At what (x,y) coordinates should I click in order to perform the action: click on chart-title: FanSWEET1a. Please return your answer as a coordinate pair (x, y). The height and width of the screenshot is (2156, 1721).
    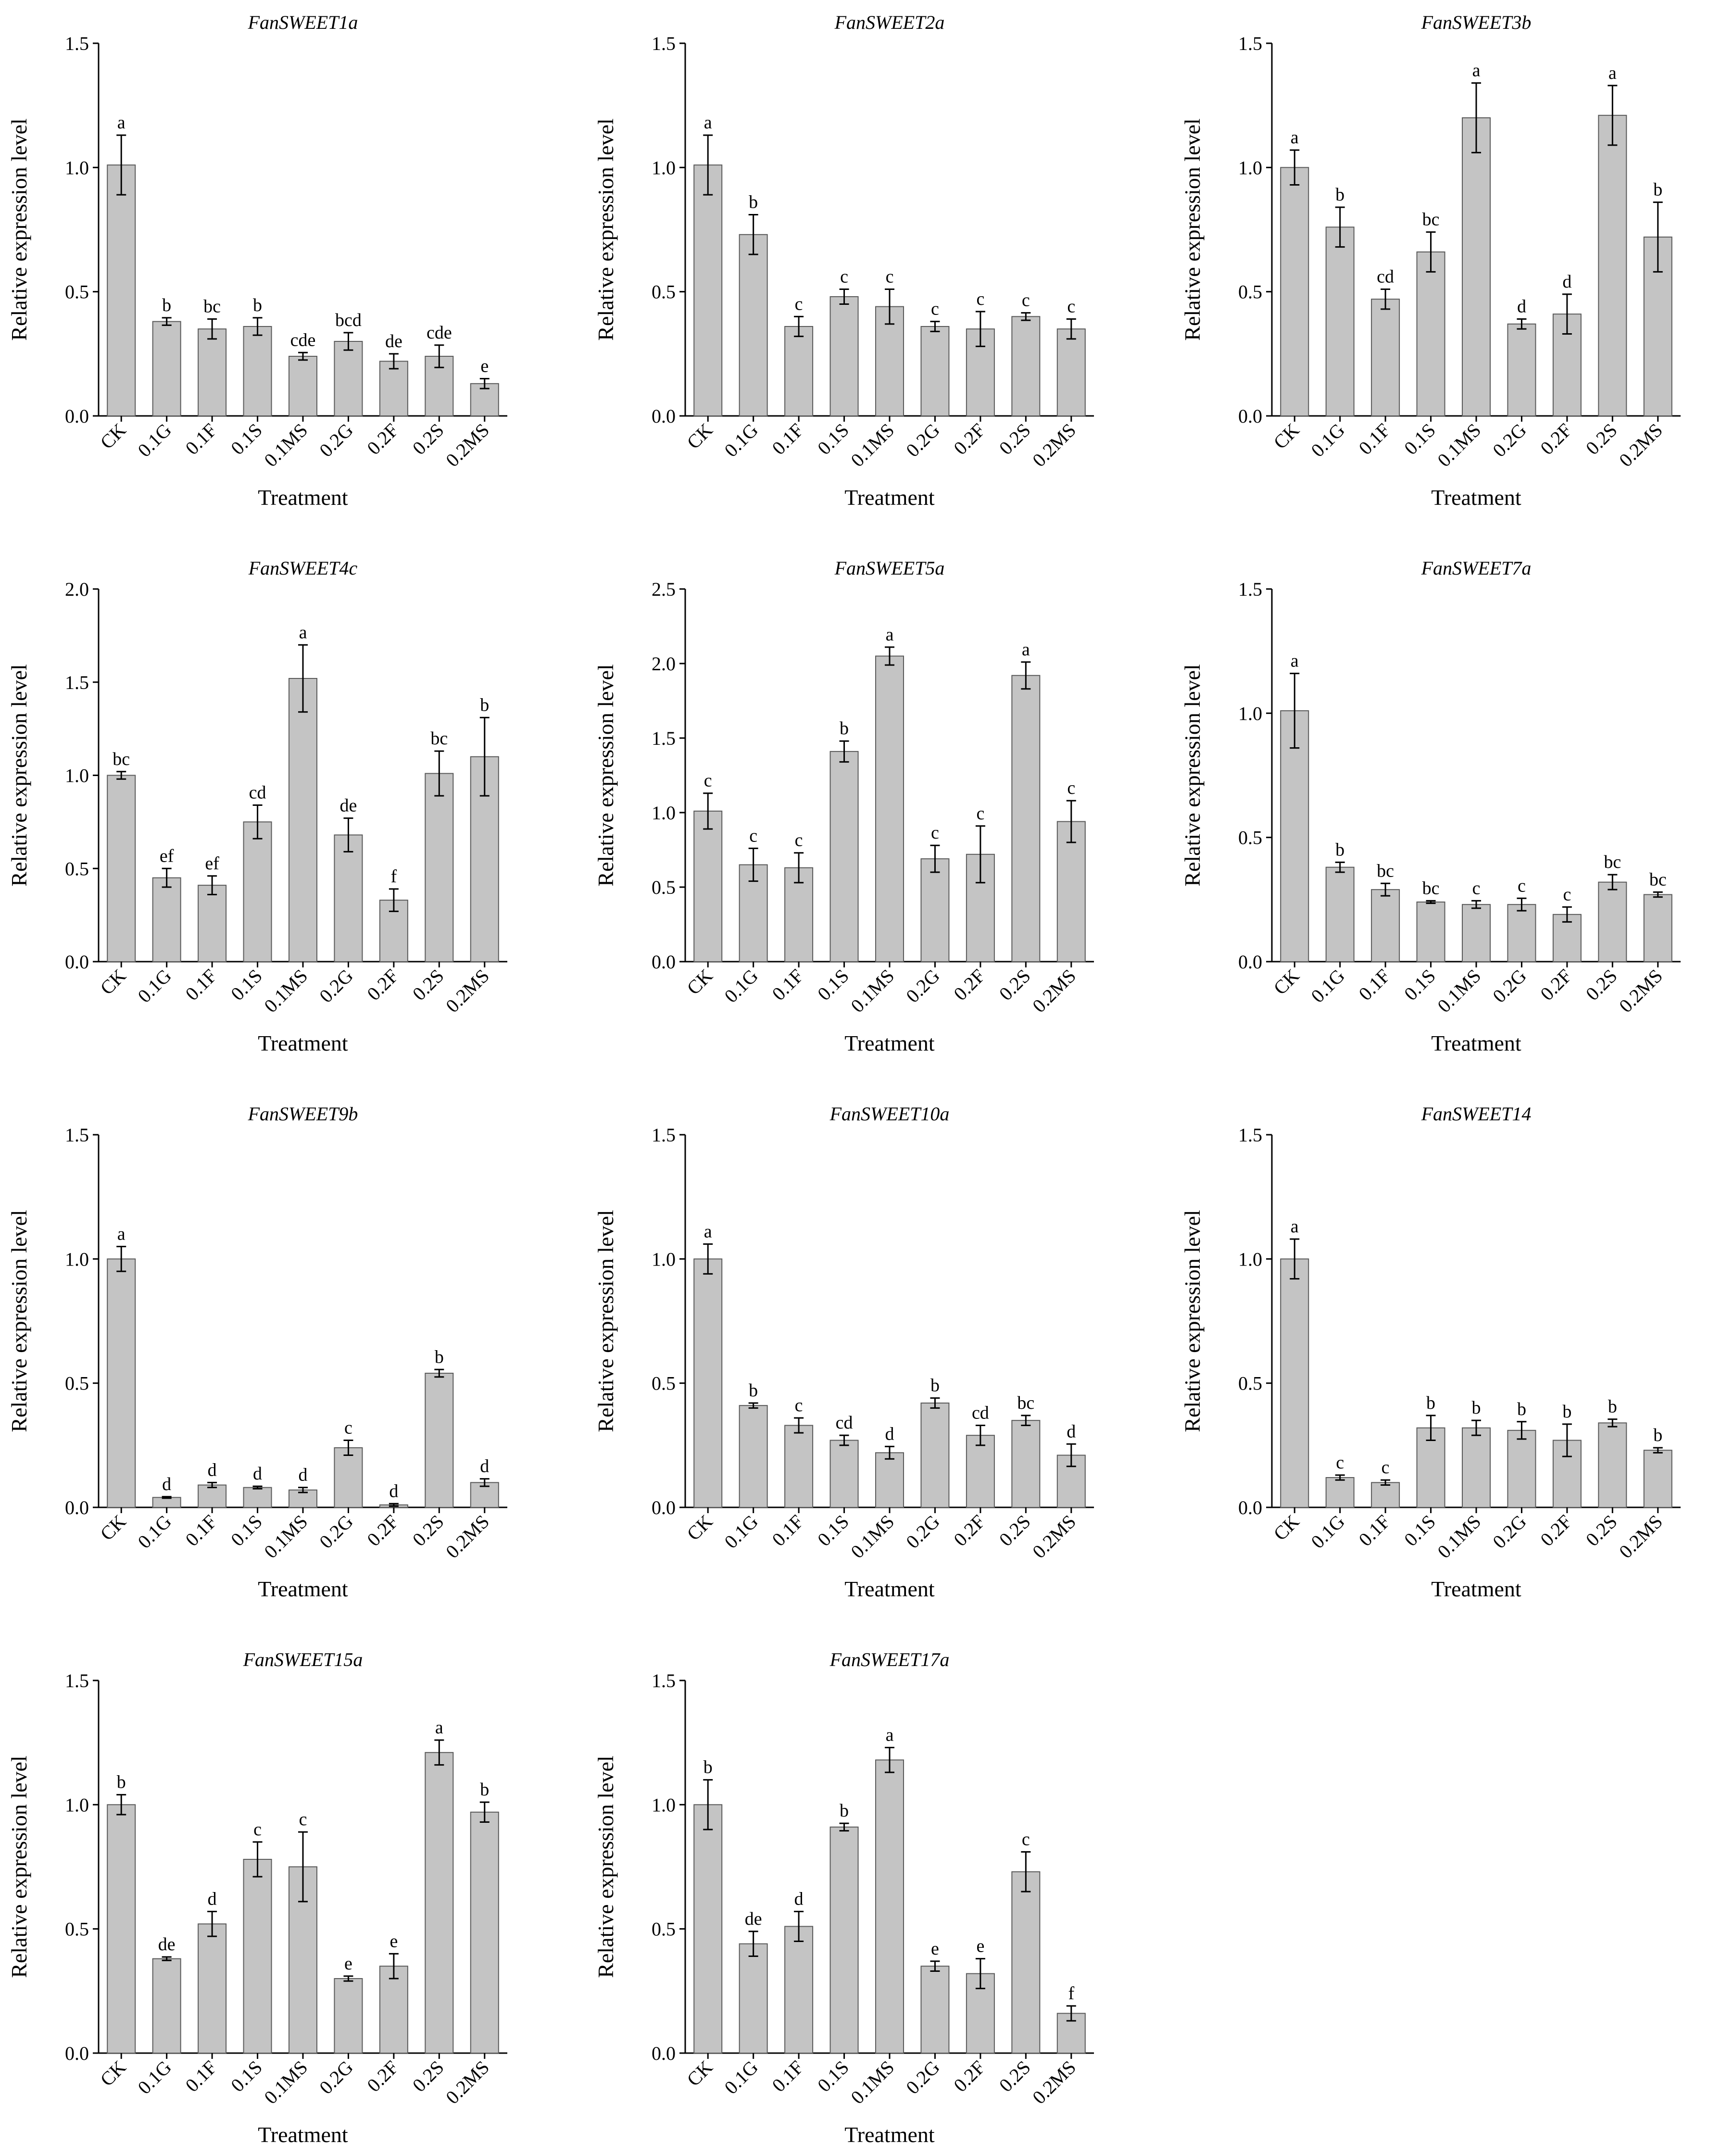
    Looking at the image, I should click on (303, 22).